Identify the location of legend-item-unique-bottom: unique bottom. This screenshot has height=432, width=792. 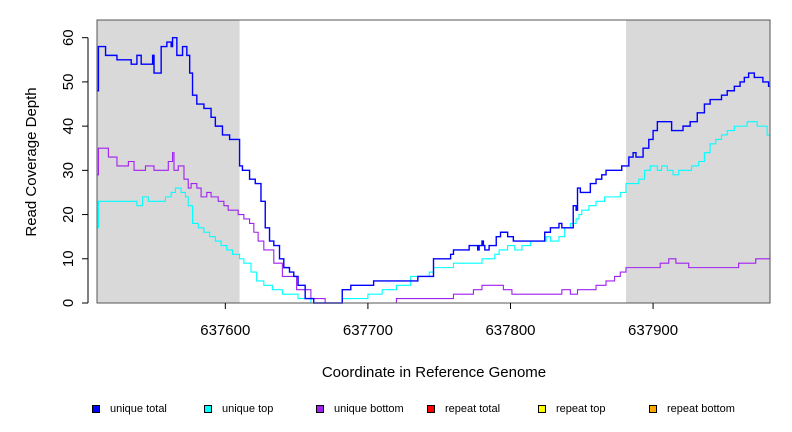
(360, 409).